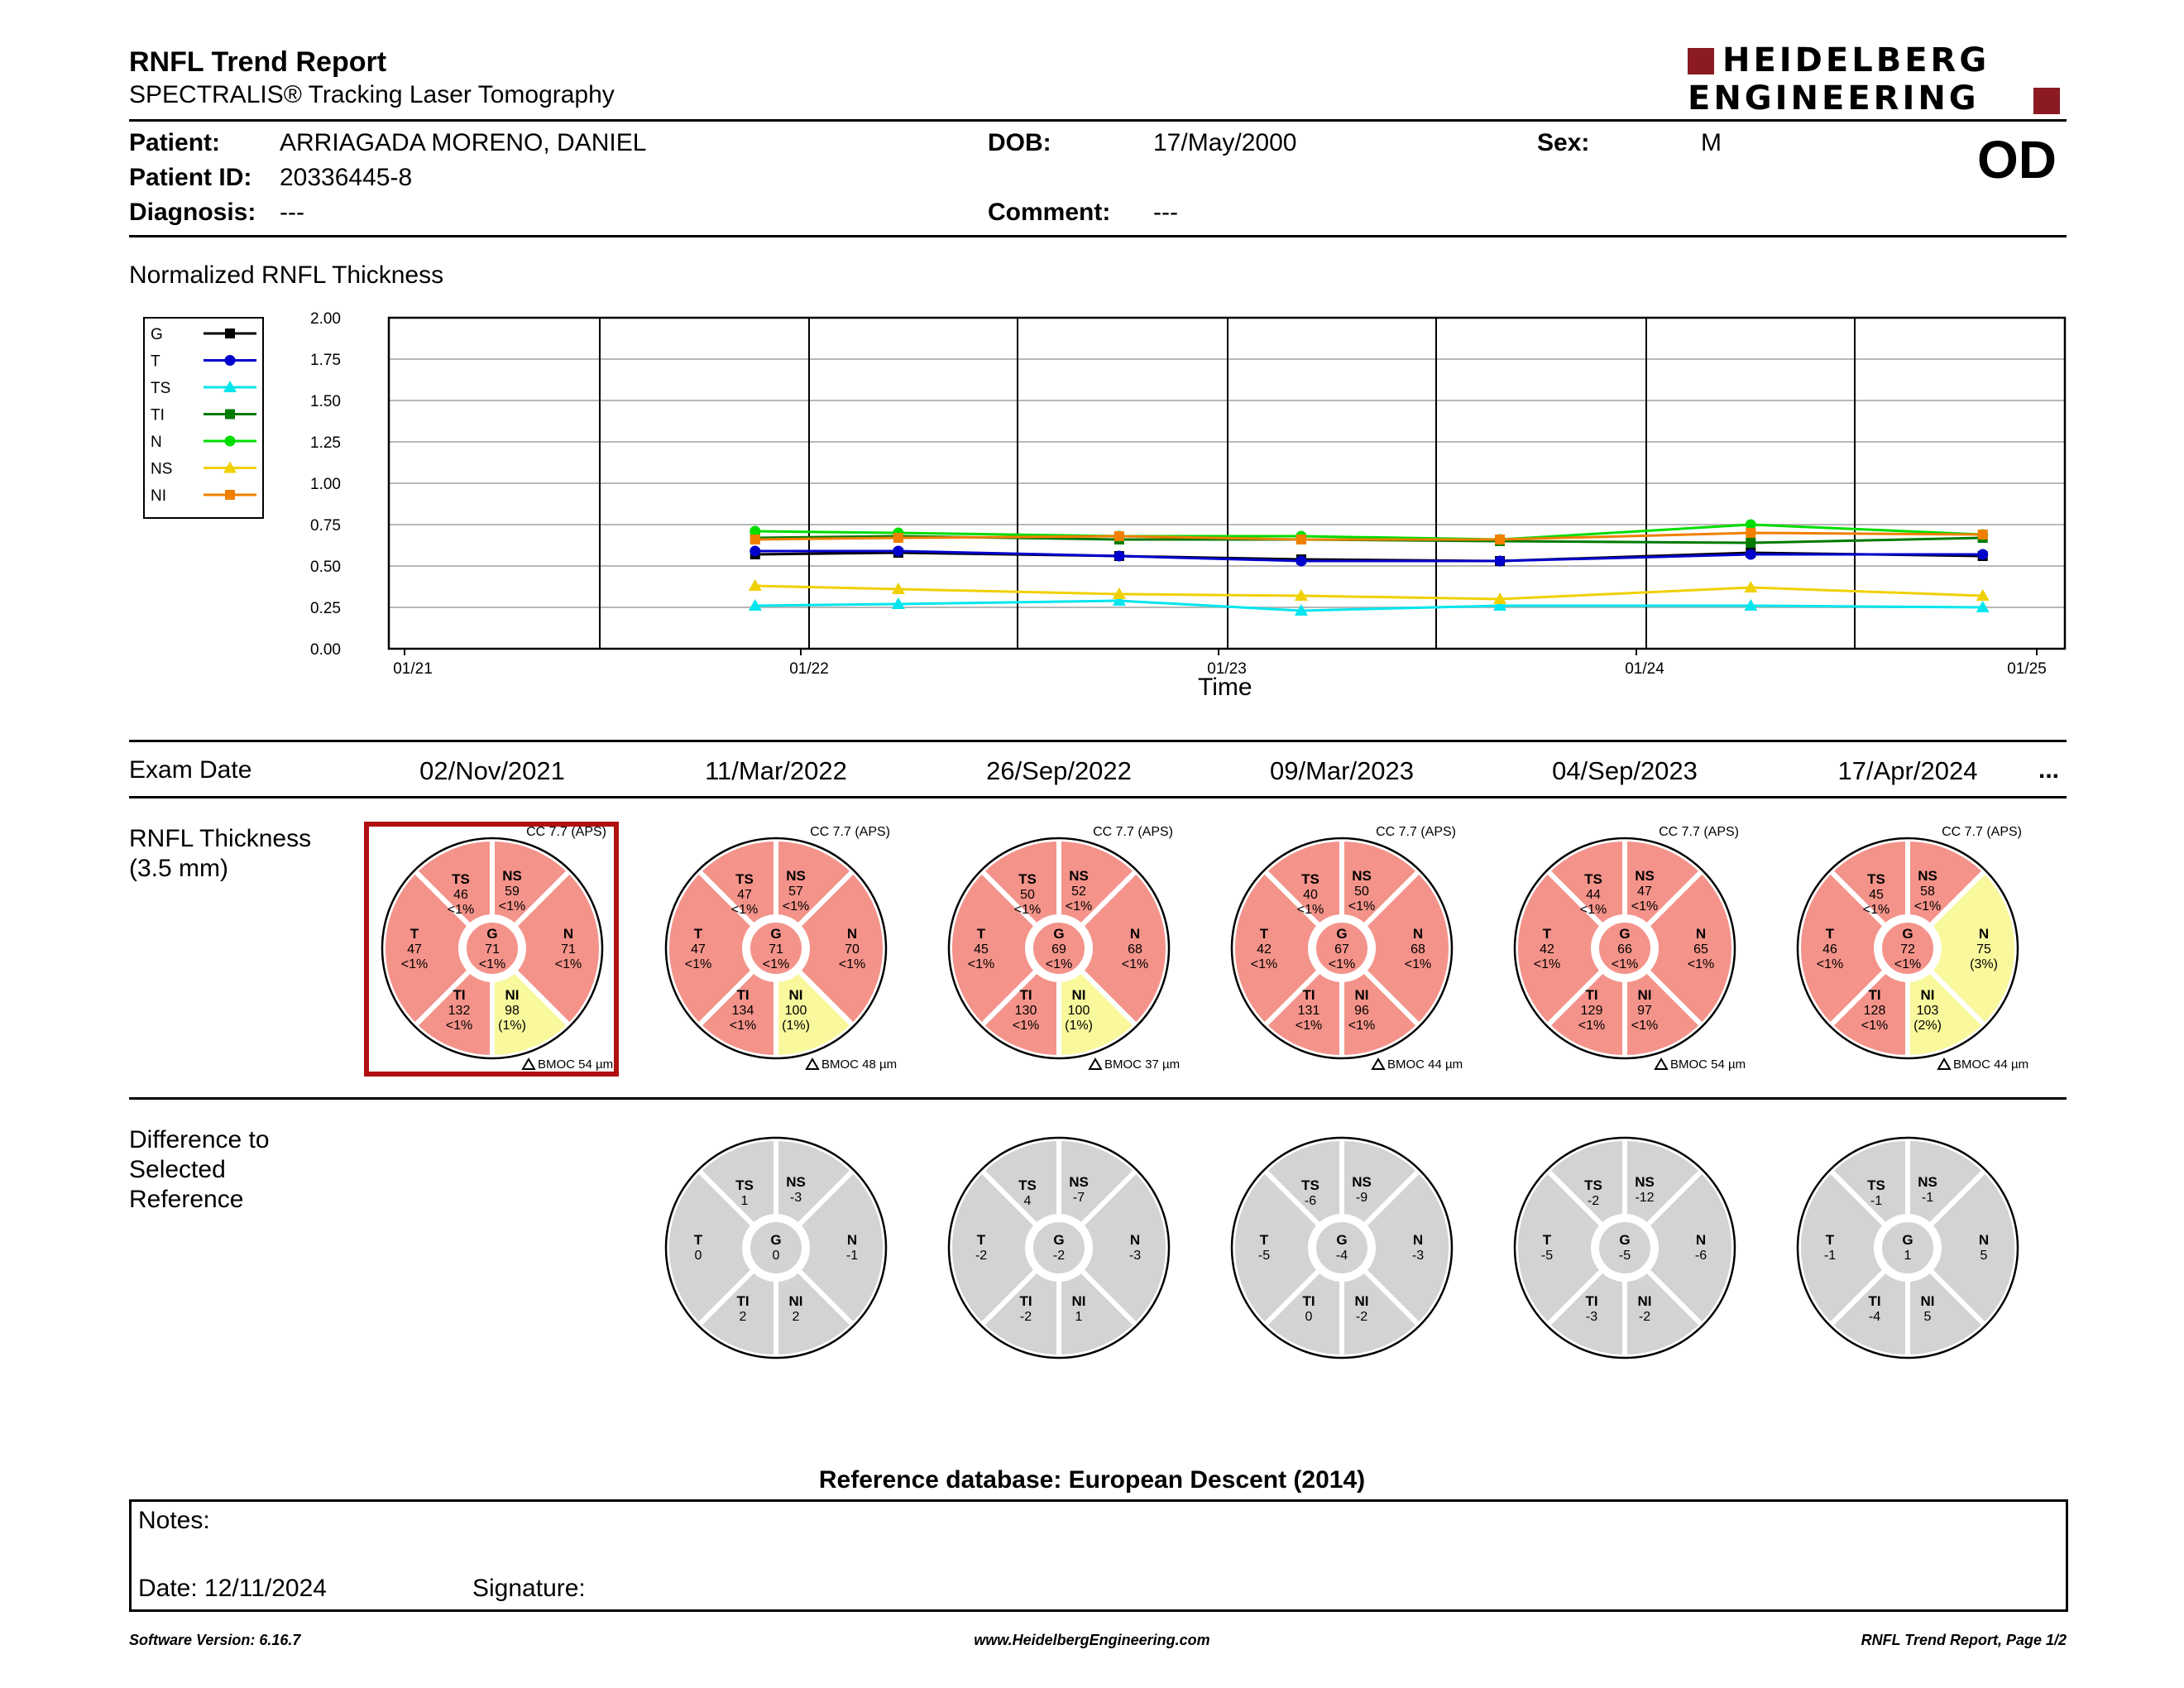 Image resolution: width=2184 pixels, height=1688 pixels. Describe the element at coordinates (1593, 895) in the screenshot. I see `sector-value: 44` at that location.